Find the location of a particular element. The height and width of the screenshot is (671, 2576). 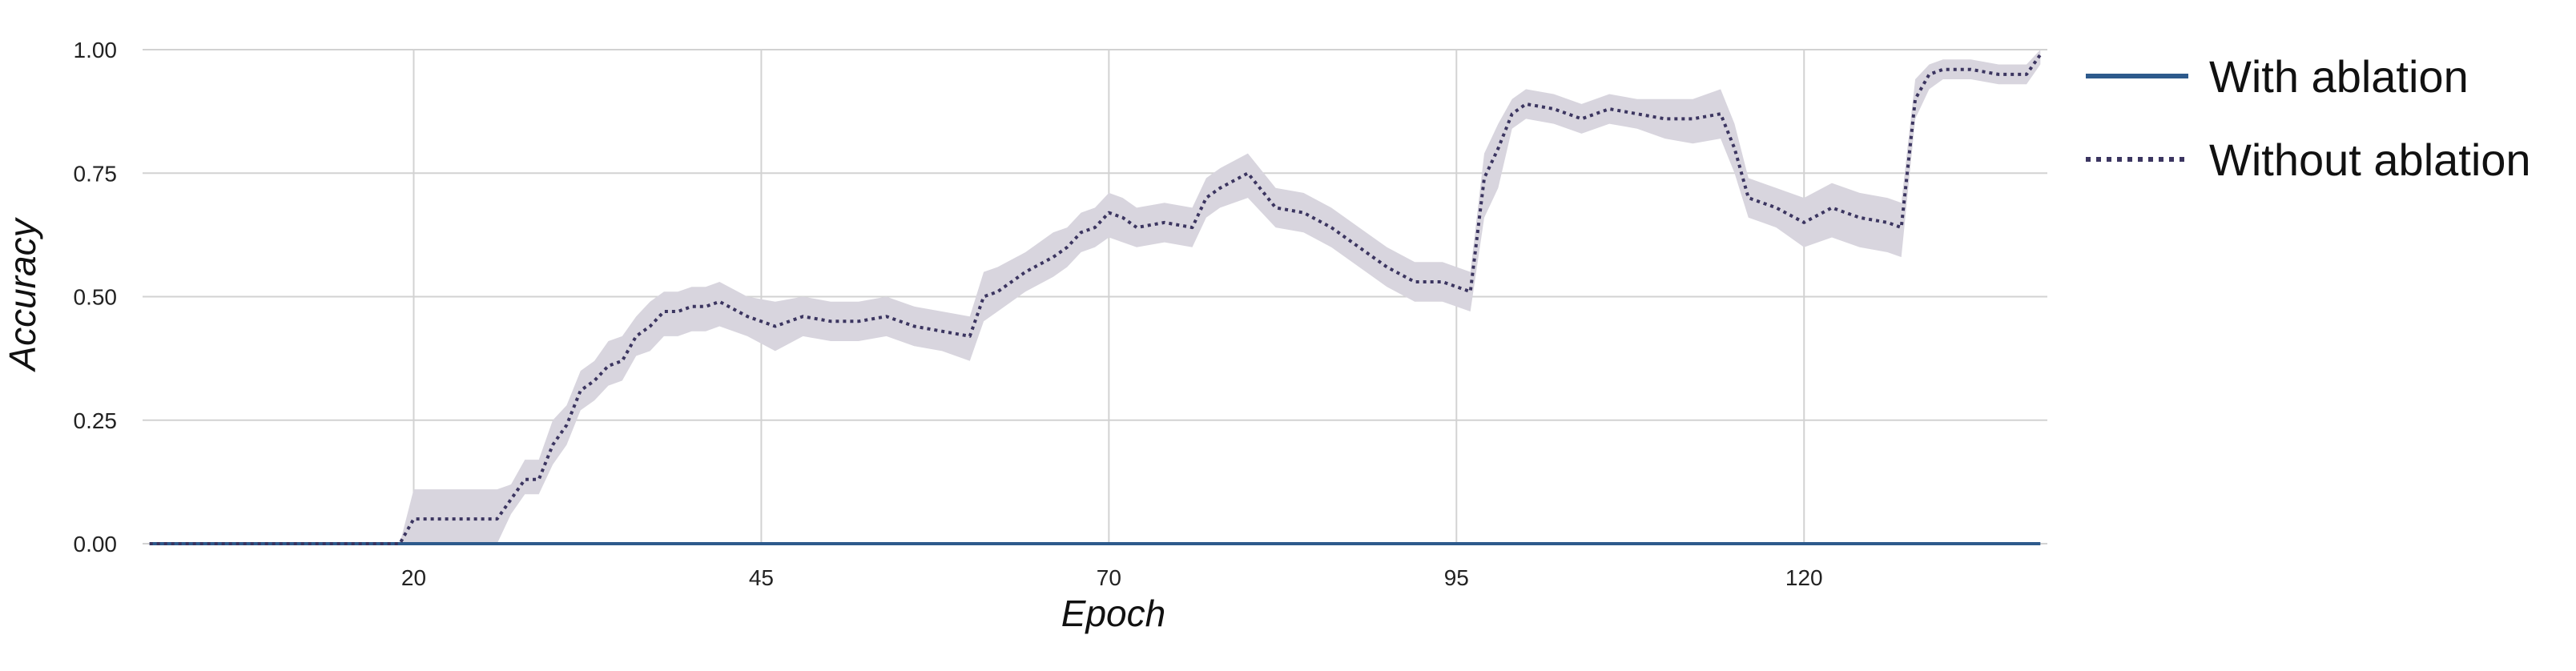

x-tick-label: 45 is located at coordinates (761, 577).